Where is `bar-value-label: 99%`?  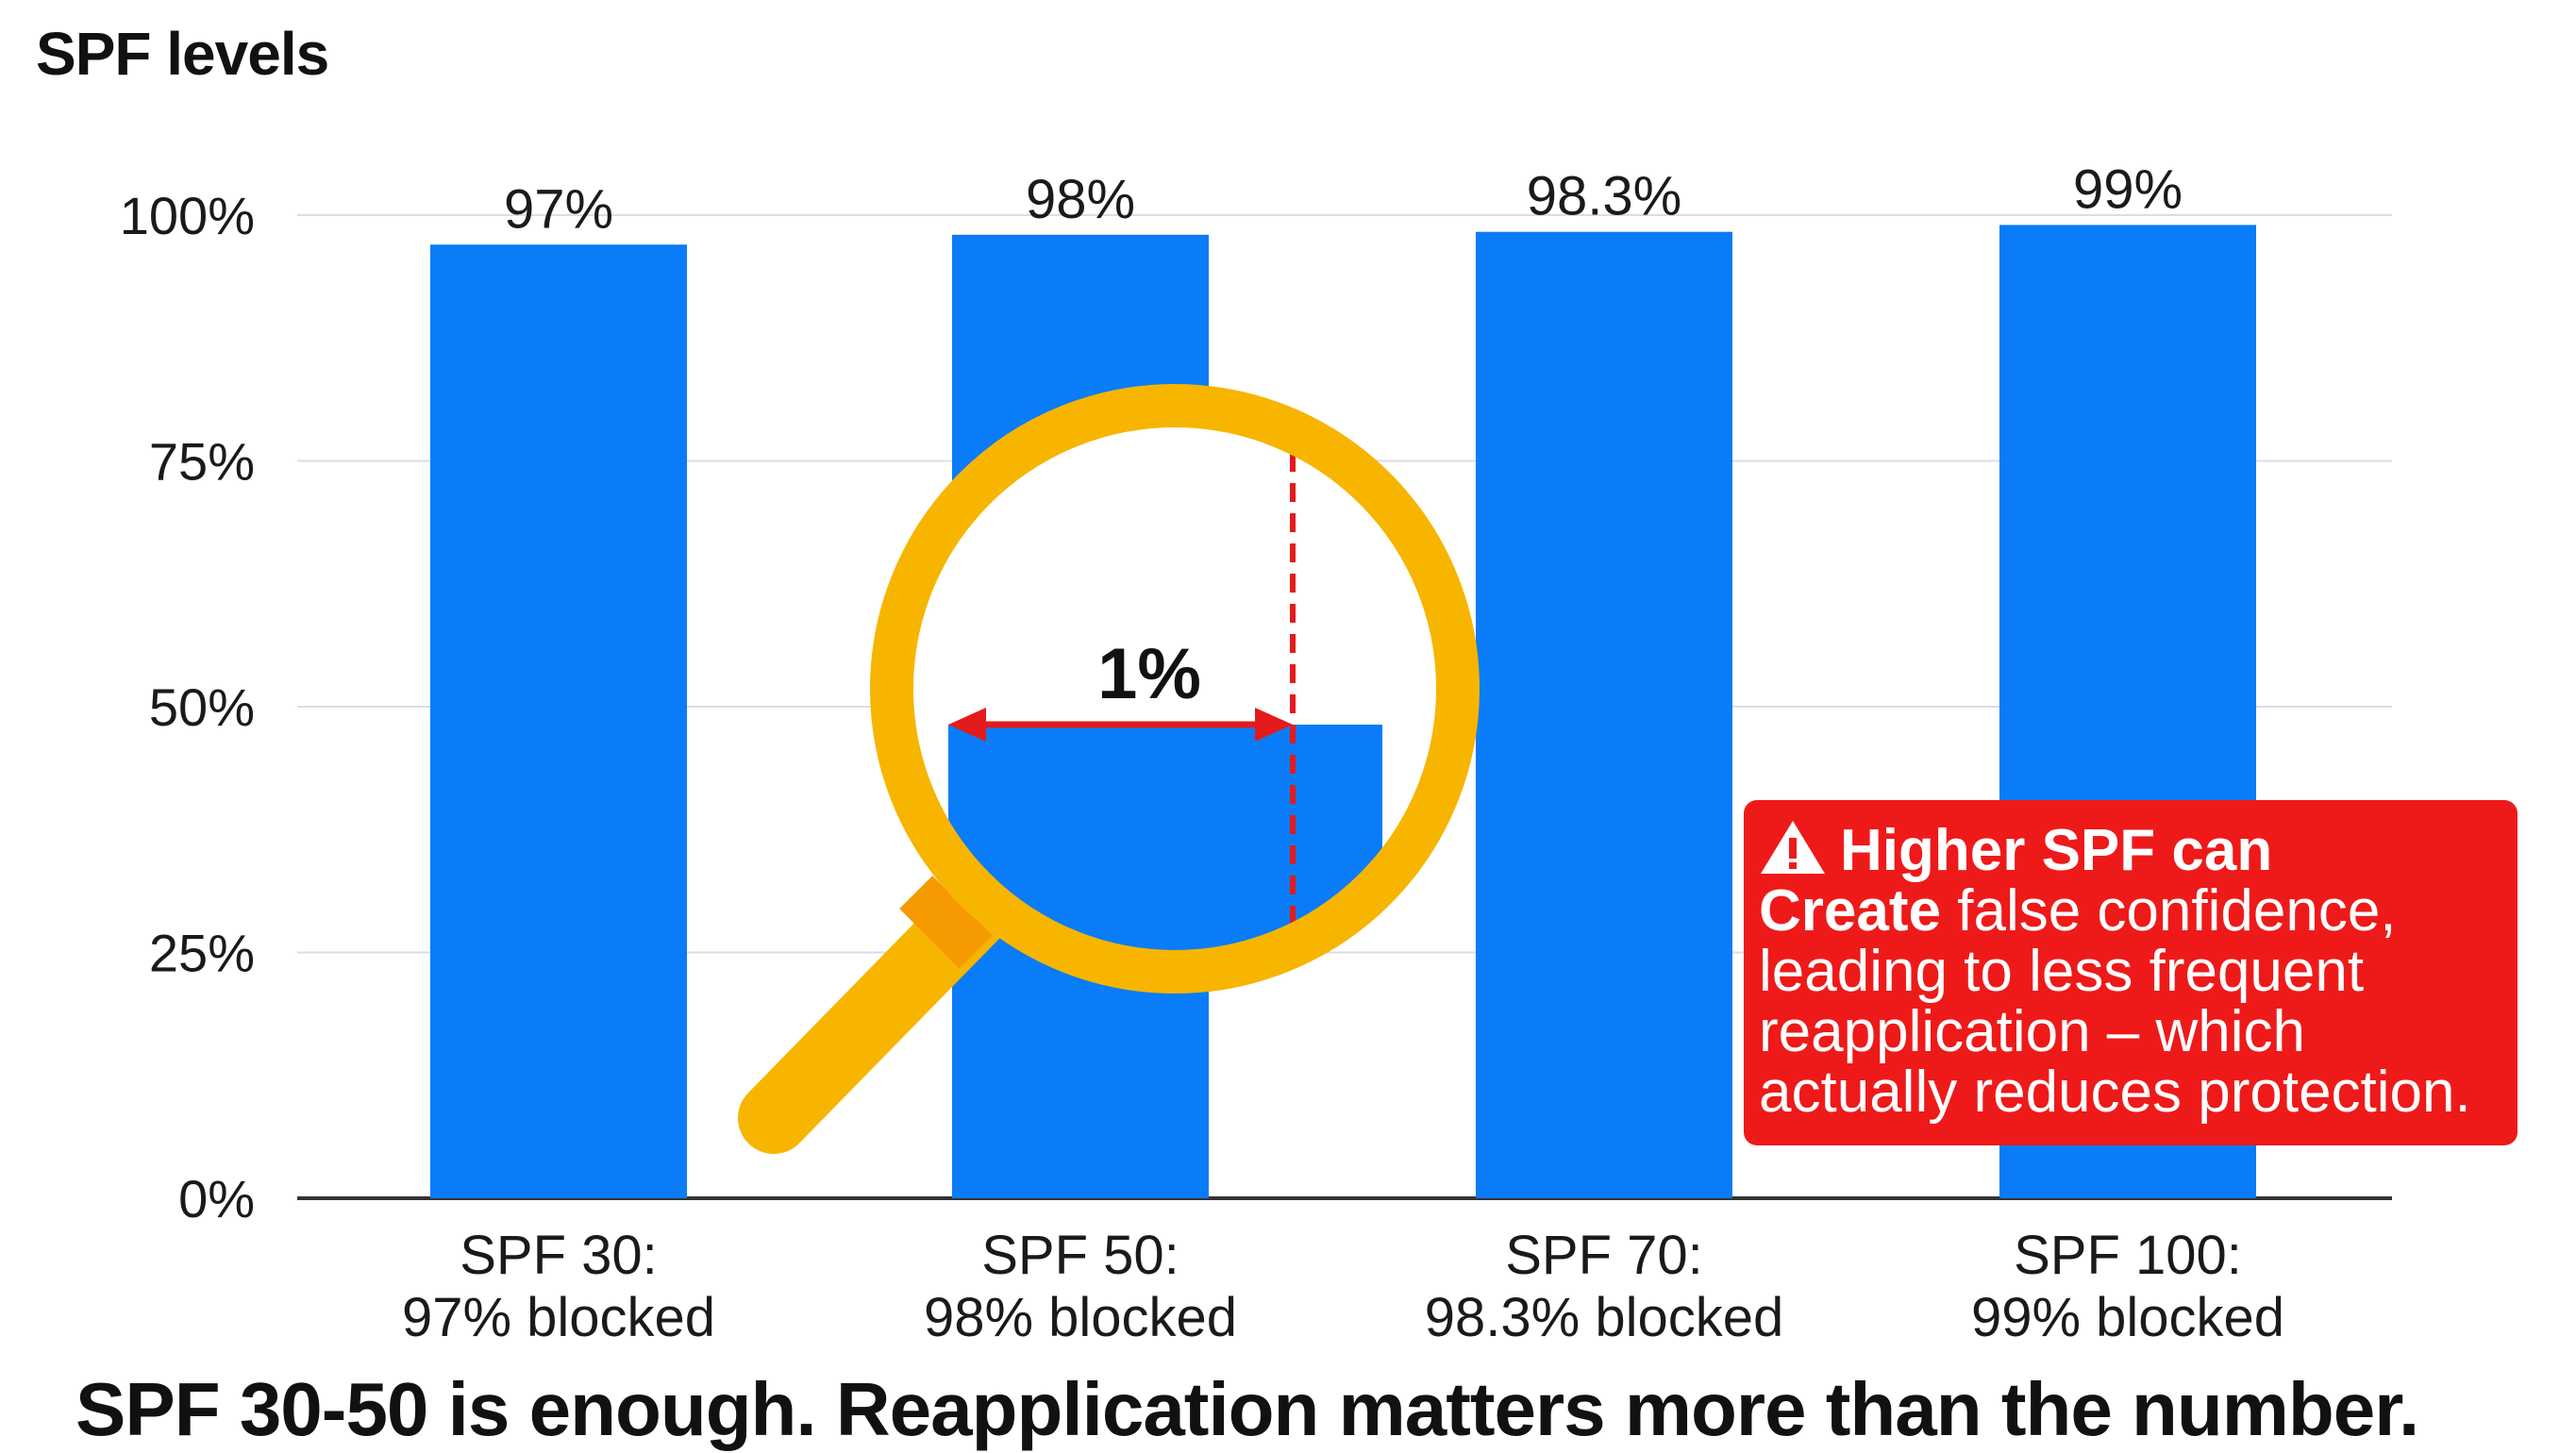 bar-value-label: 99% is located at coordinates (2128, 190).